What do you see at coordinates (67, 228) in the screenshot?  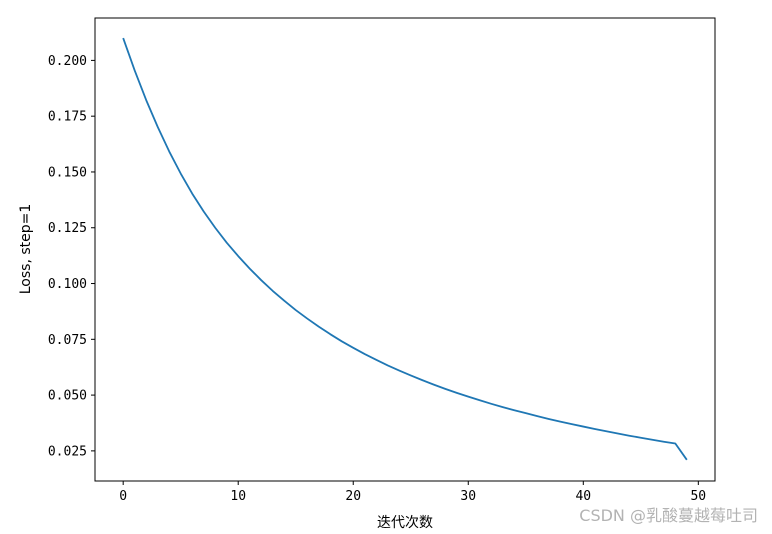 I see `y-tick-label: 0.125` at bounding box center [67, 228].